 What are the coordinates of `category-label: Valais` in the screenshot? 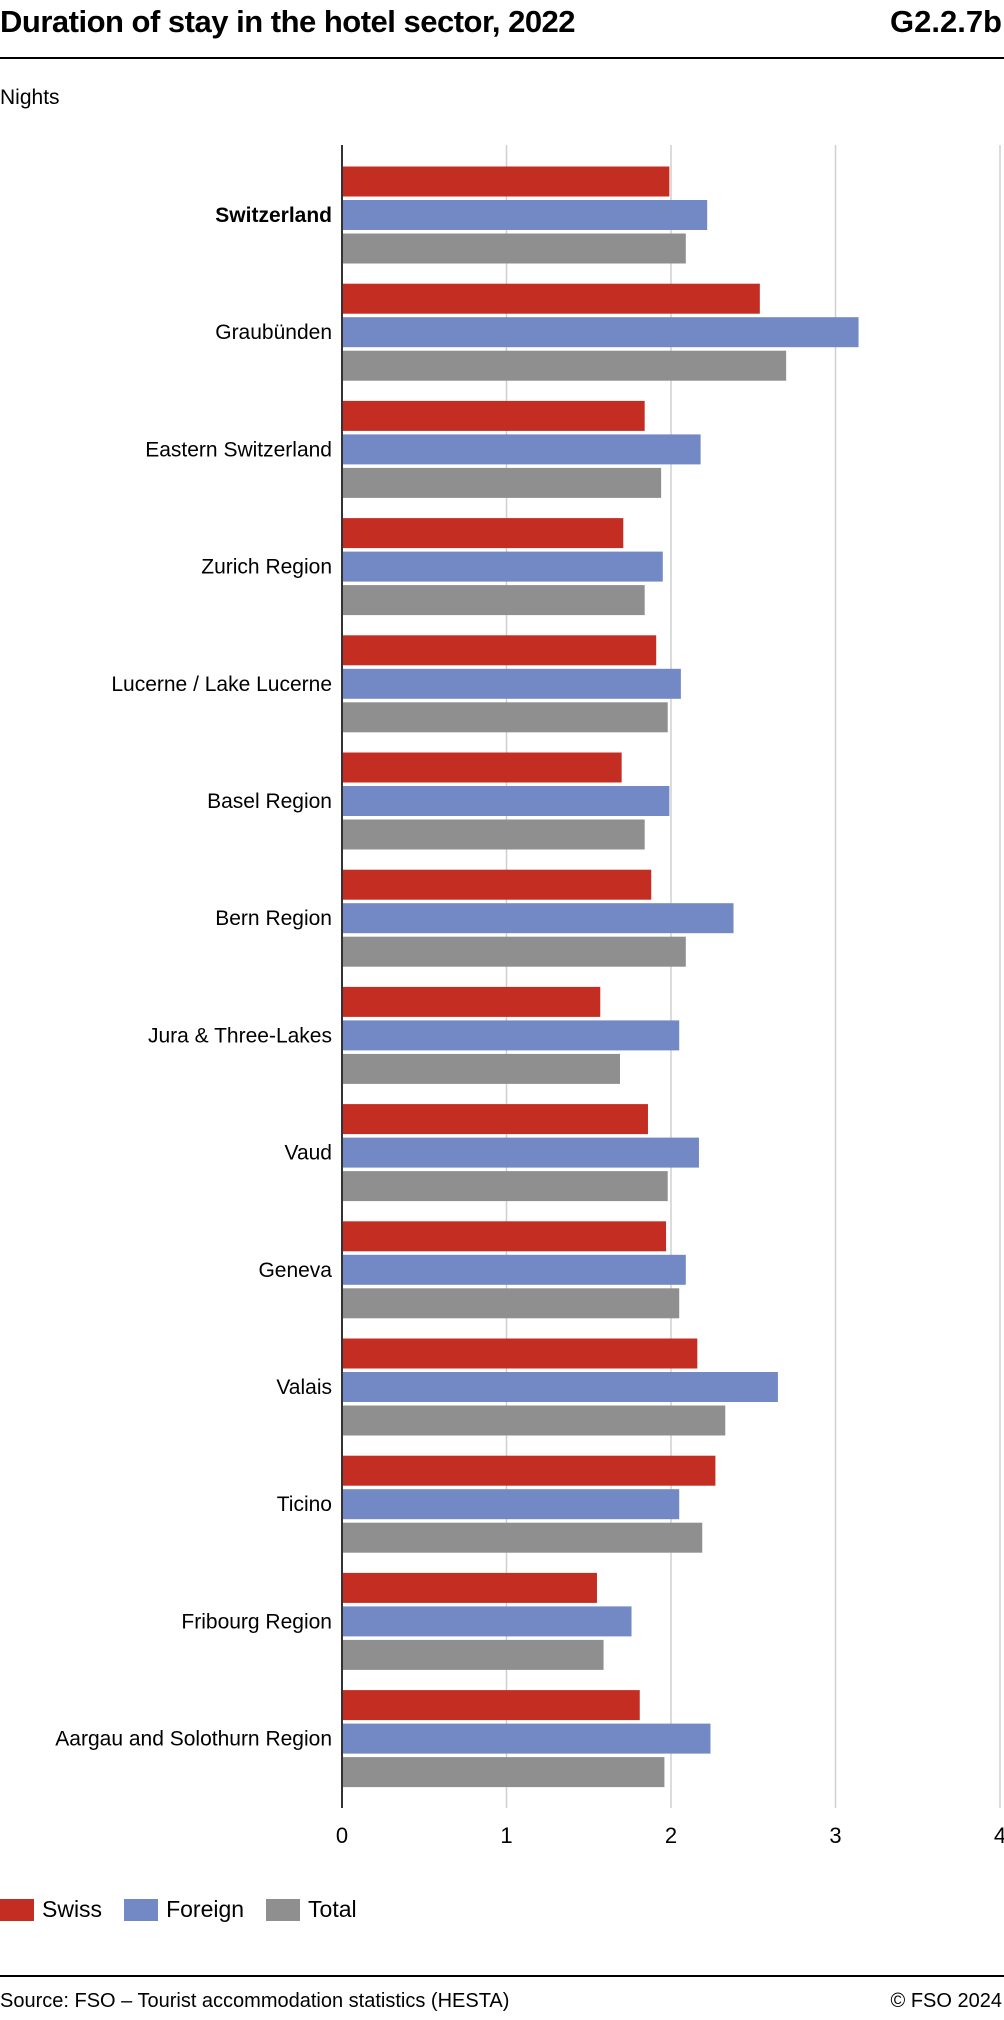 It's located at (304, 1387).